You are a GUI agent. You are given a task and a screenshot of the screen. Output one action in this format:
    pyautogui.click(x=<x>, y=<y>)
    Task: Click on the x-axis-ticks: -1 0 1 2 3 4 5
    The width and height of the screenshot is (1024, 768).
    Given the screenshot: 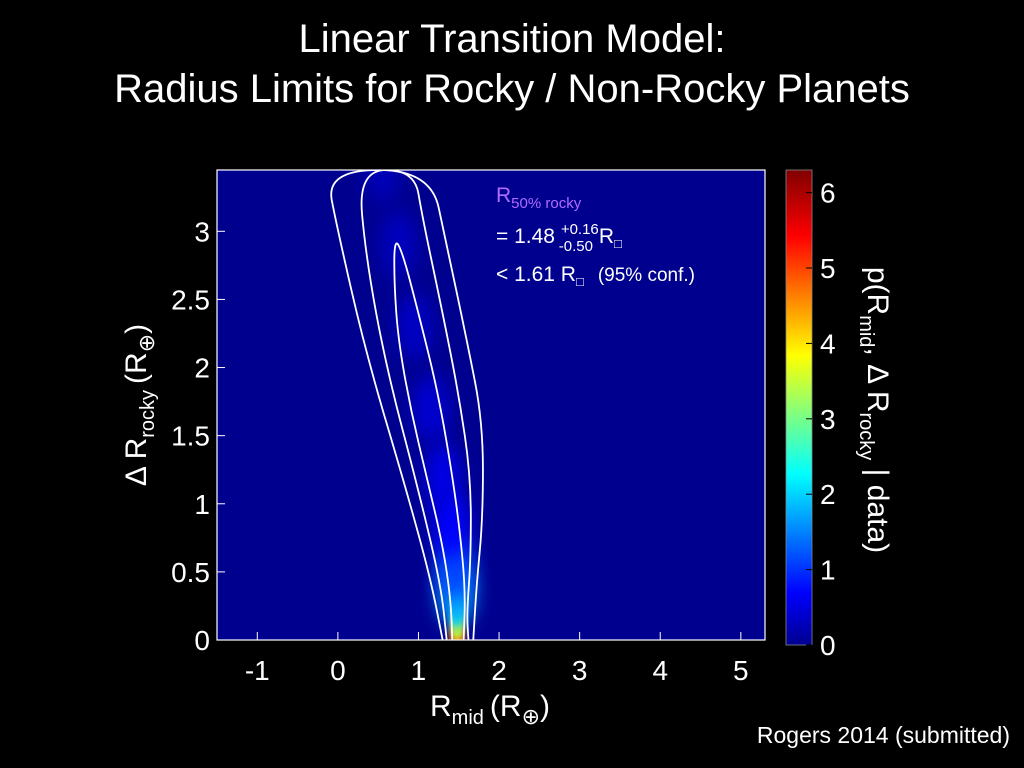 What is the action you would take?
    pyautogui.click(x=497, y=659)
    